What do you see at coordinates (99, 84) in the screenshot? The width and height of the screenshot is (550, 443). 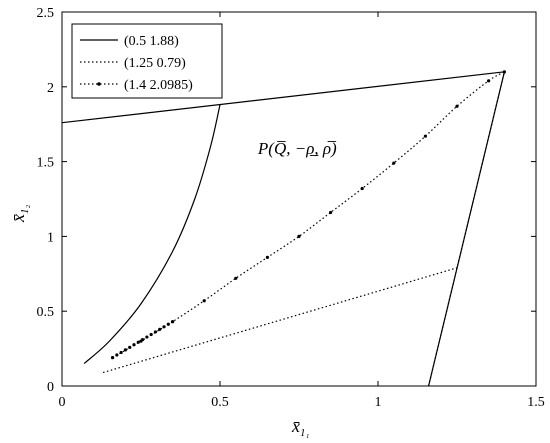 I see `legend-marker` at bounding box center [99, 84].